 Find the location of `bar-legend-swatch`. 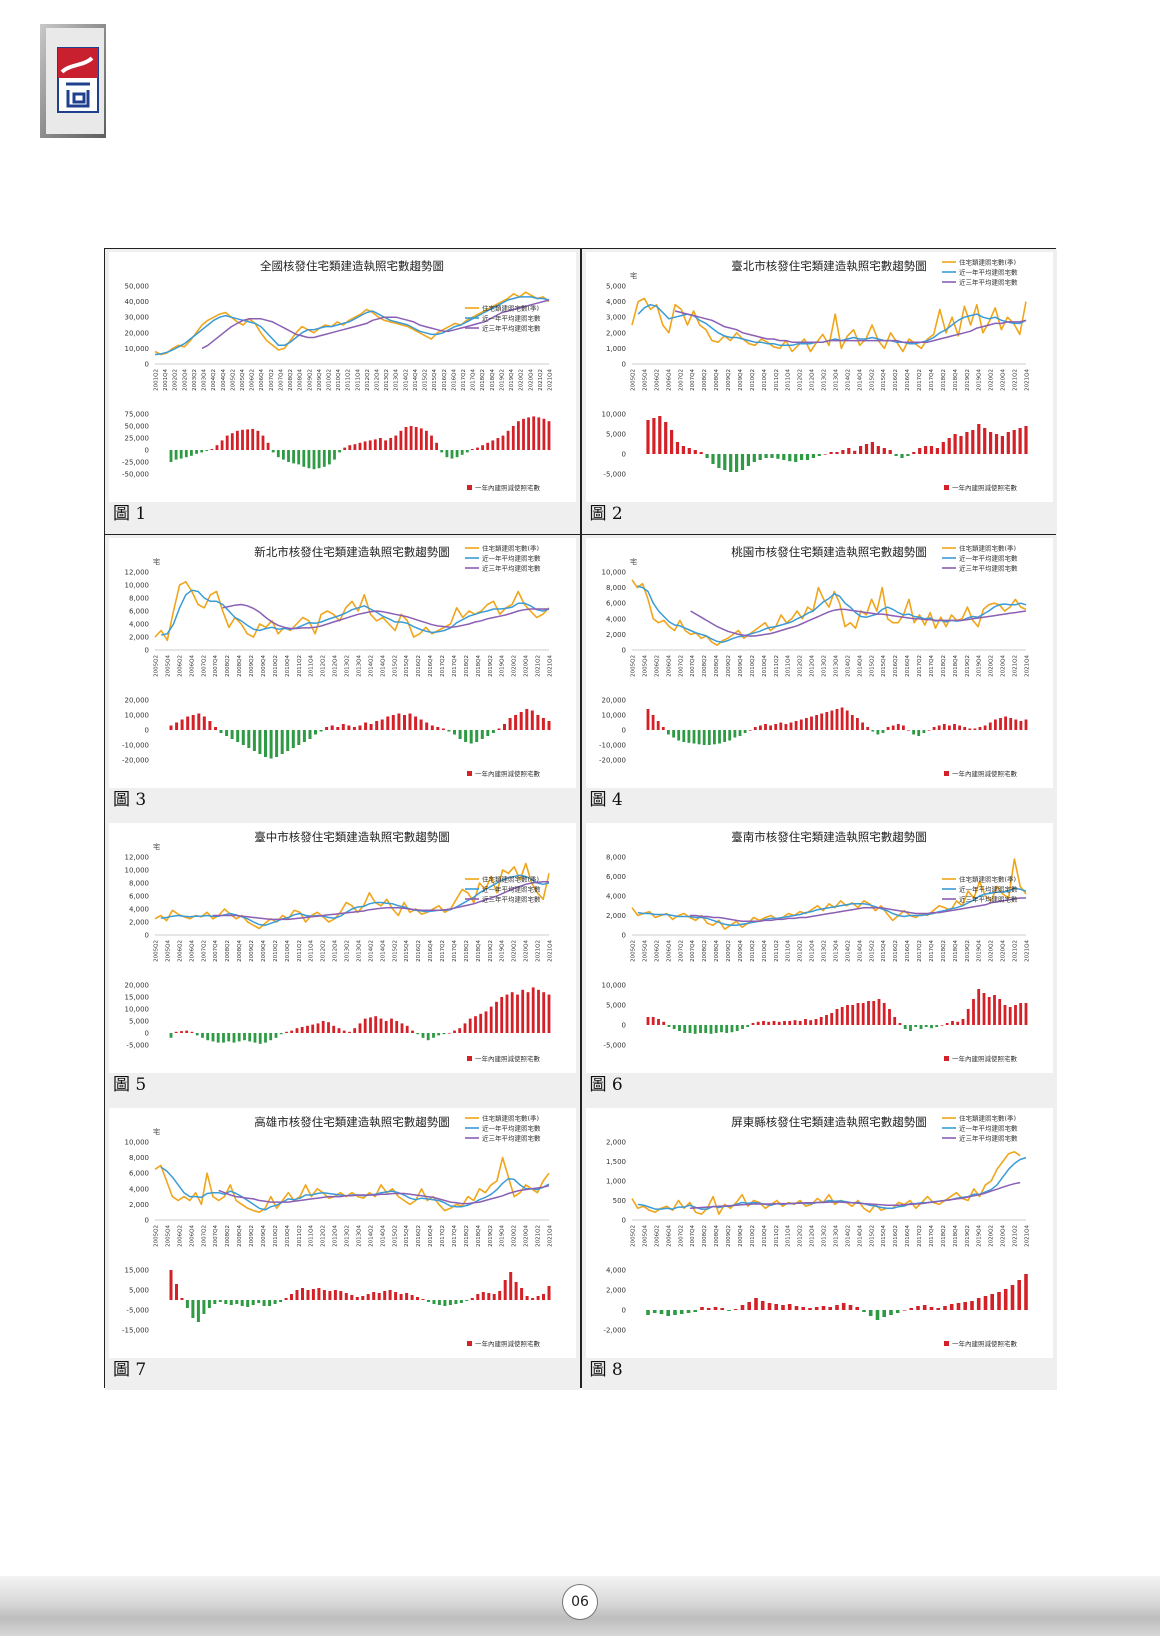

bar-legend-swatch is located at coordinates (469, 773).